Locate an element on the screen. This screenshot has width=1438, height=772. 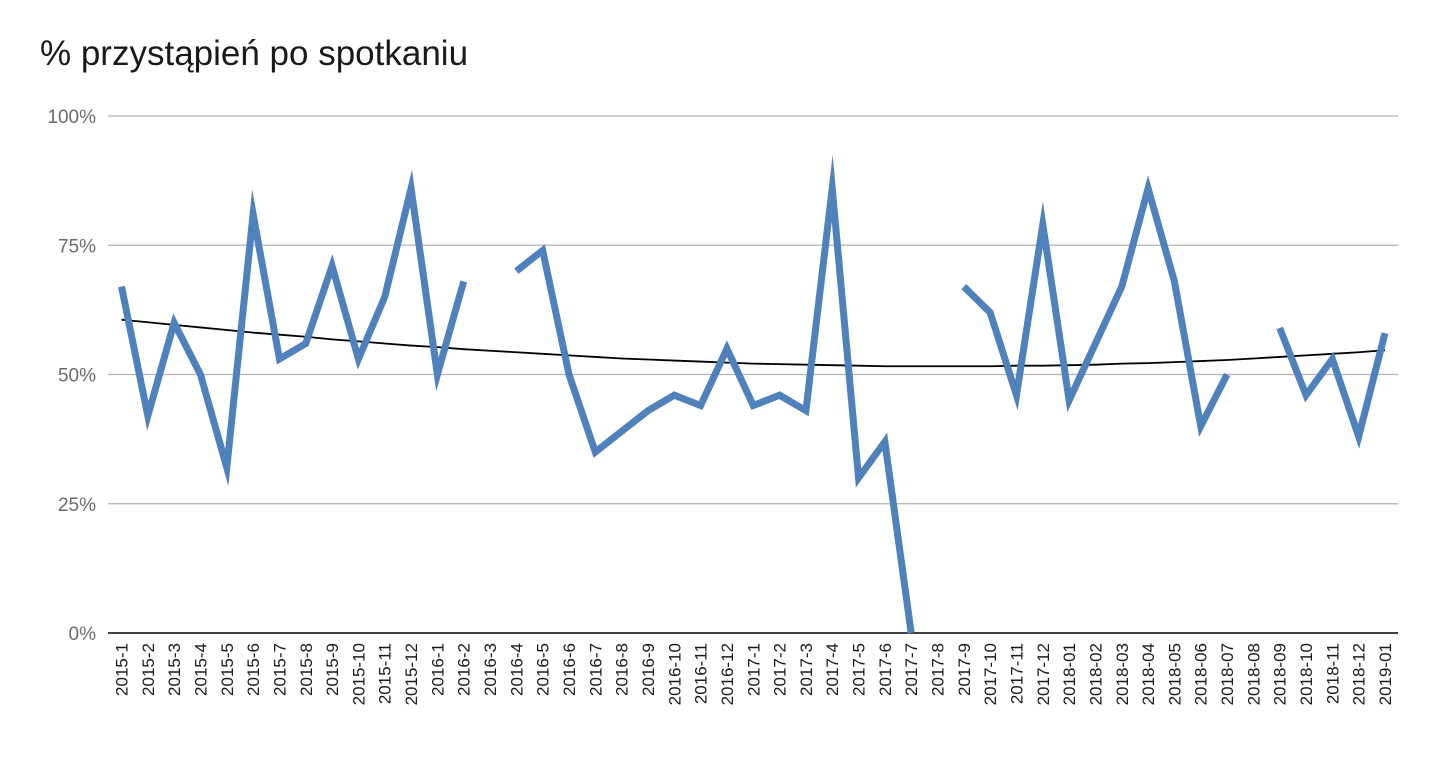
x-tick-label: 2017-2 is located at coordinates (780, 669).